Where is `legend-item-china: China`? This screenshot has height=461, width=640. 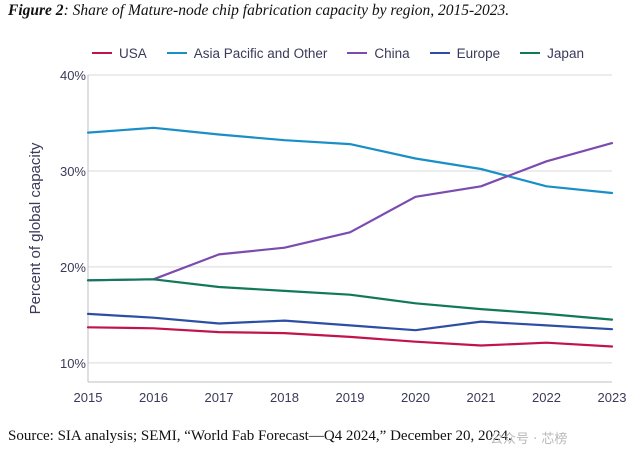
legend-item-china: China is located at coordinates (378, 53).